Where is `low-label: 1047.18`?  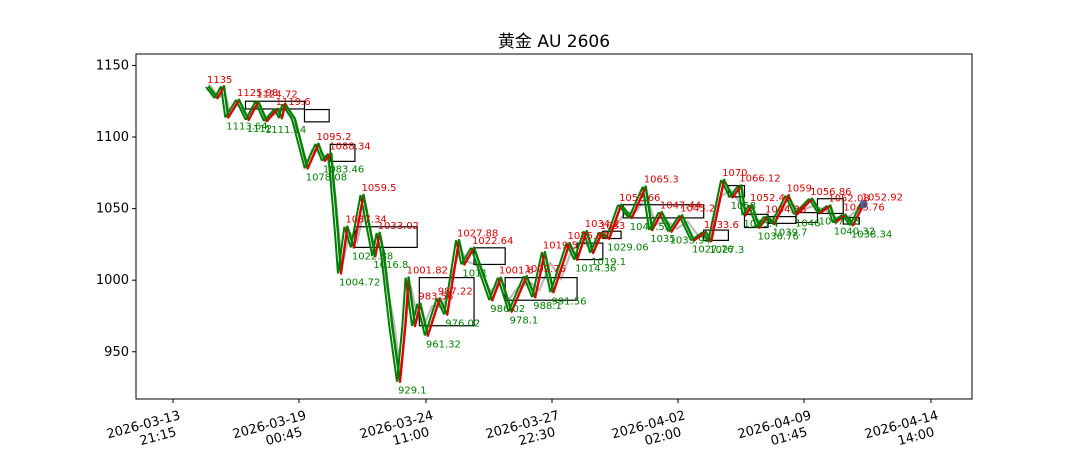
low-label: 1047.18 is located at coordinates (839, 222).